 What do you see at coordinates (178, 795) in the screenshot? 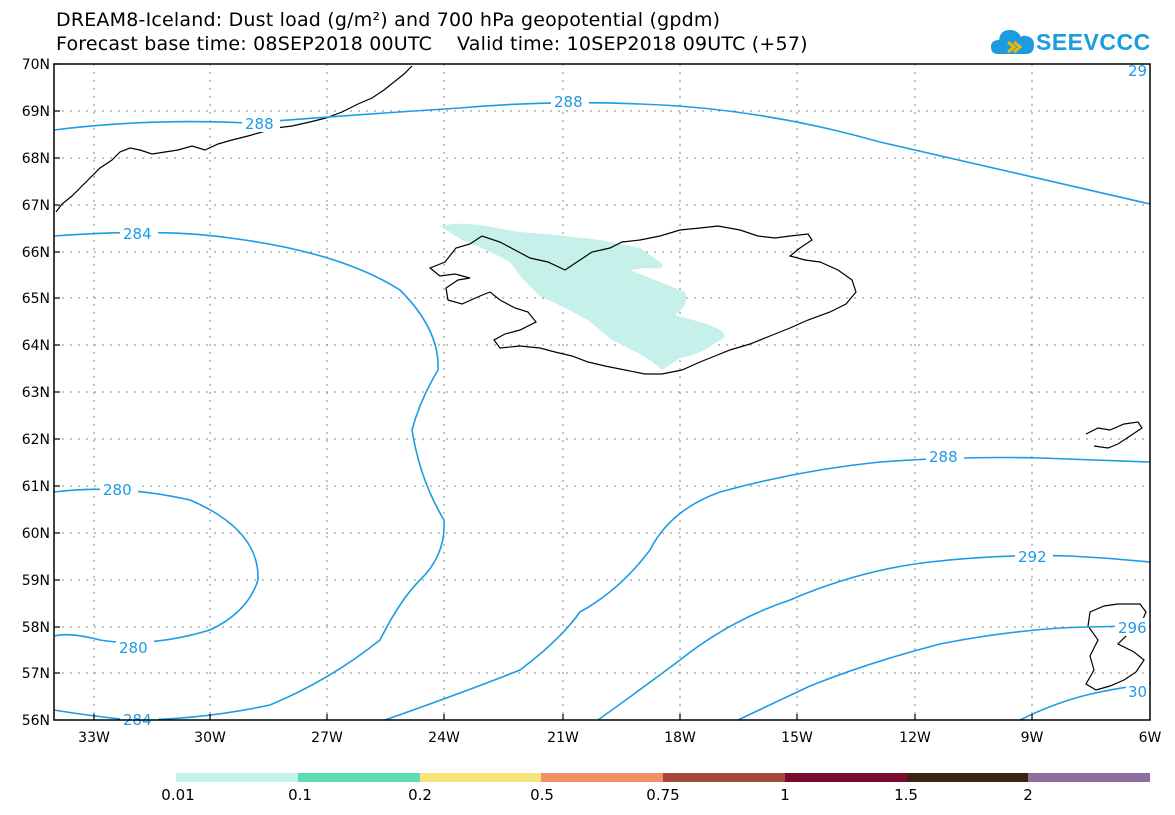
I see `colorbar-label: 0.01` at bounding box center [178, 795].